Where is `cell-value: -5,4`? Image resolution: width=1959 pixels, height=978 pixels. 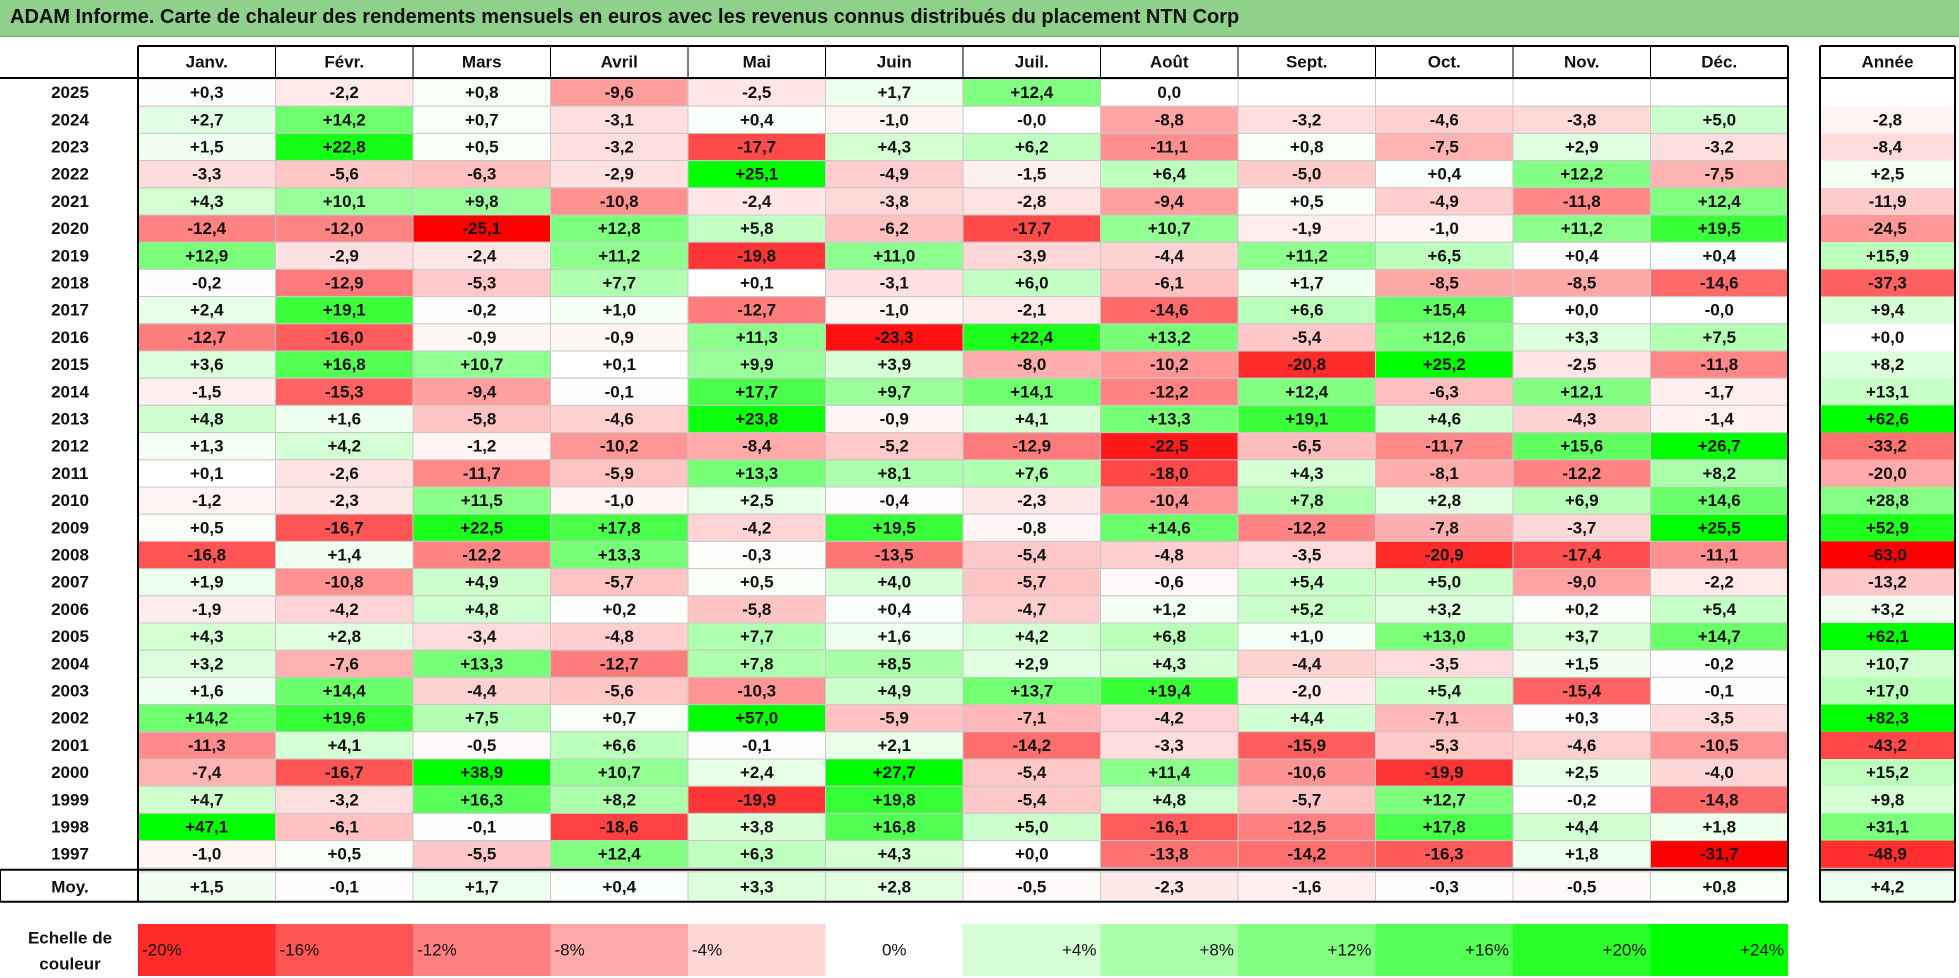
cell-value: -5,4 is located at coordinates (1032, 555).